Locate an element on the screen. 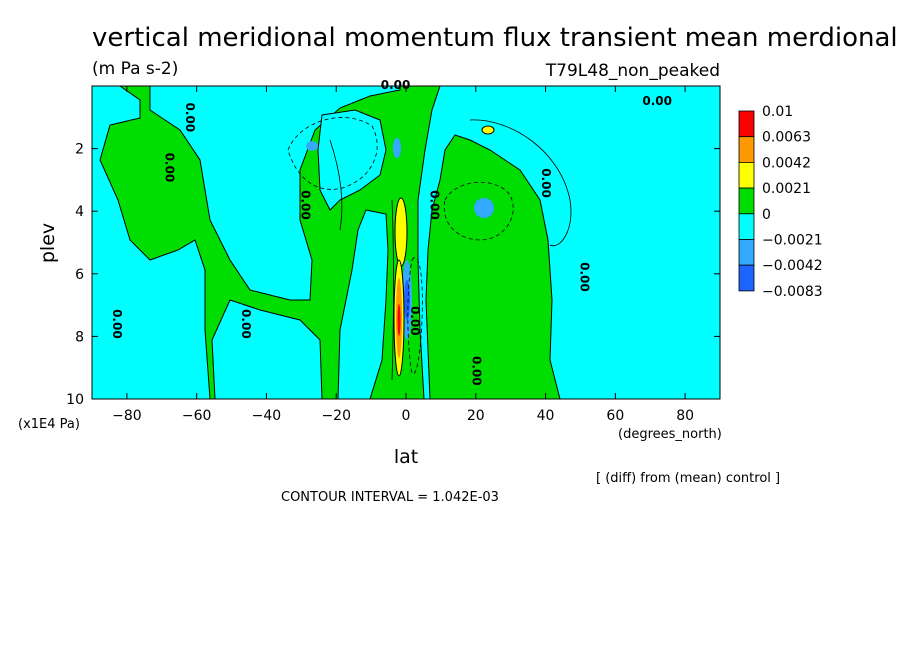 Image resolution: width=904 pixels, height=658 pixels. colorbar-label: −0.0042 is located at coordinates (792, 266).